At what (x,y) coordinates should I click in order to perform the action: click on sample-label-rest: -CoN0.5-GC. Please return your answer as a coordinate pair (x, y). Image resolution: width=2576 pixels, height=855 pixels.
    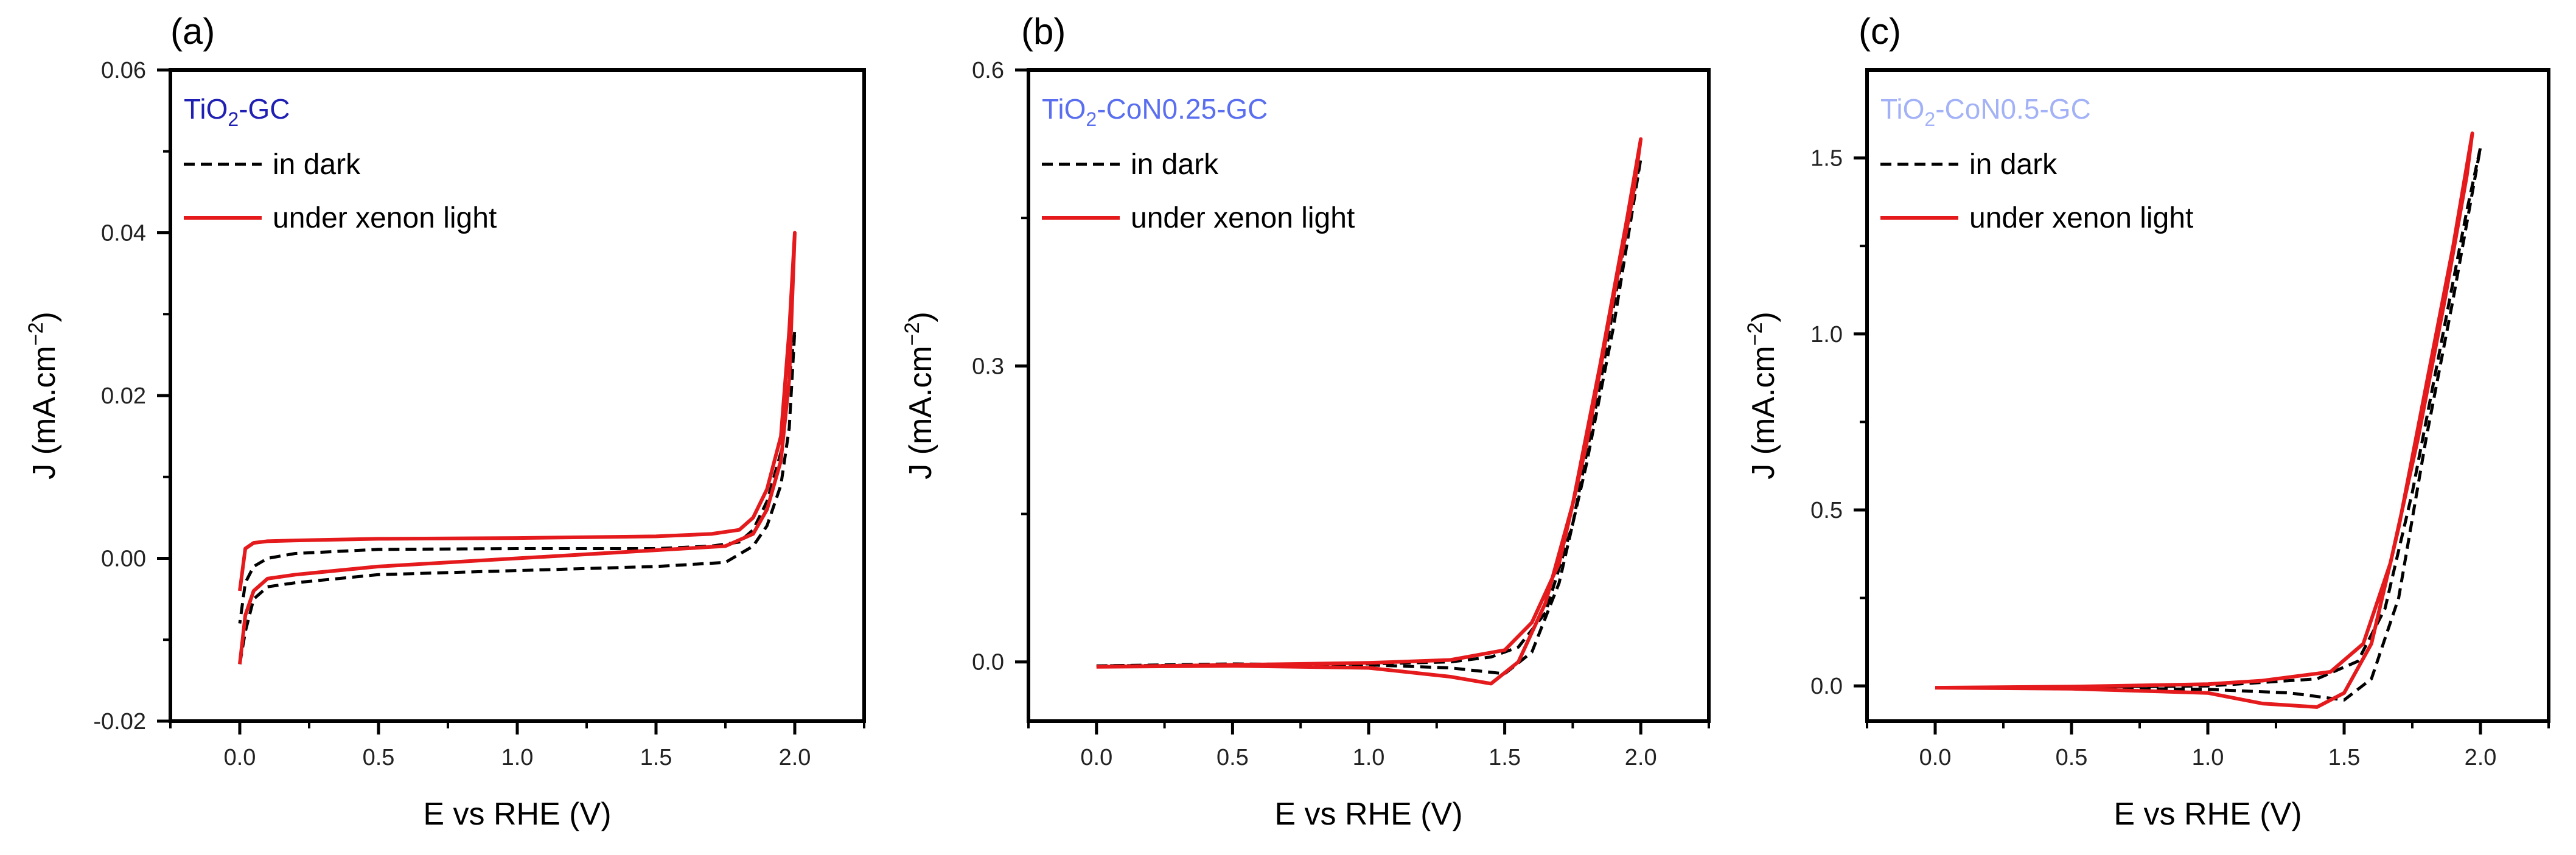
    Looking at the image, I should click on (2013, 109).